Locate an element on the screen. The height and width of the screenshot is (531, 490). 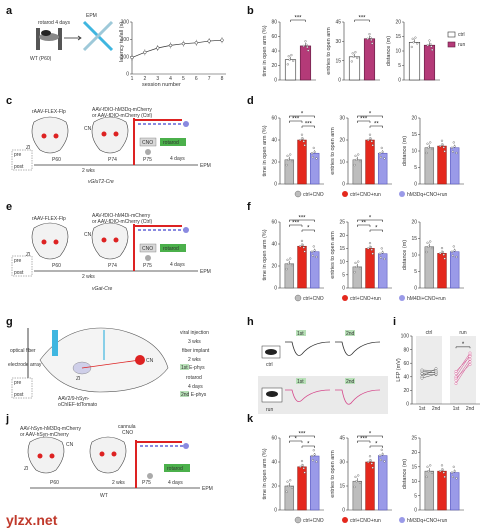
virus-right1-c: AAV-fDIO-hM3Dq-mCherry is located at coordinates (122, 110).